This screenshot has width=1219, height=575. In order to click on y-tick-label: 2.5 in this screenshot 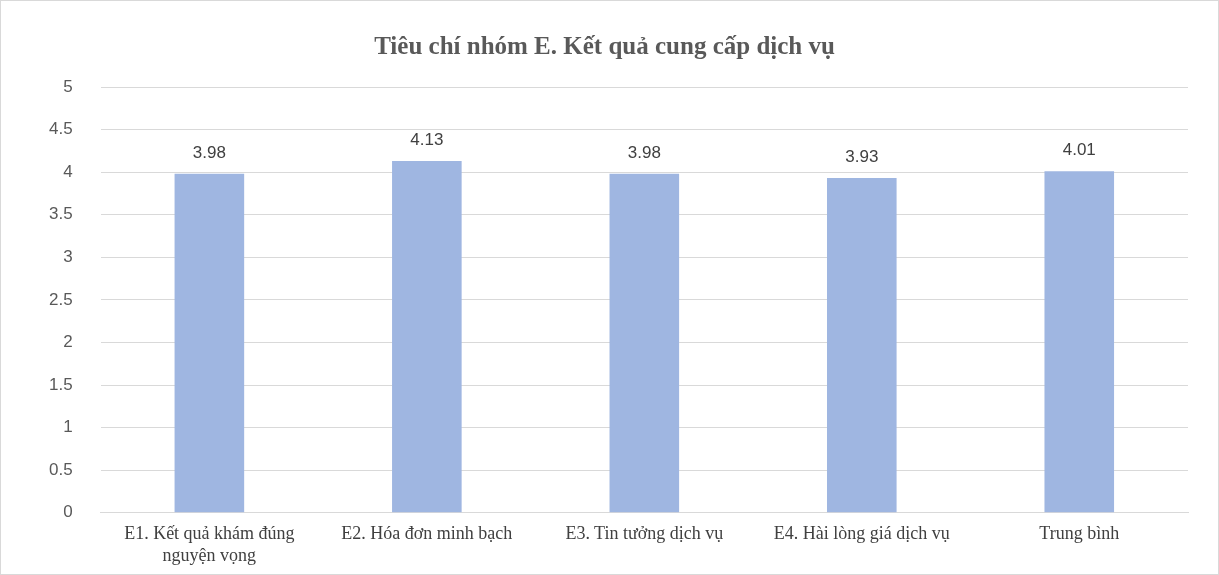, I will do `click(60, 299)`.